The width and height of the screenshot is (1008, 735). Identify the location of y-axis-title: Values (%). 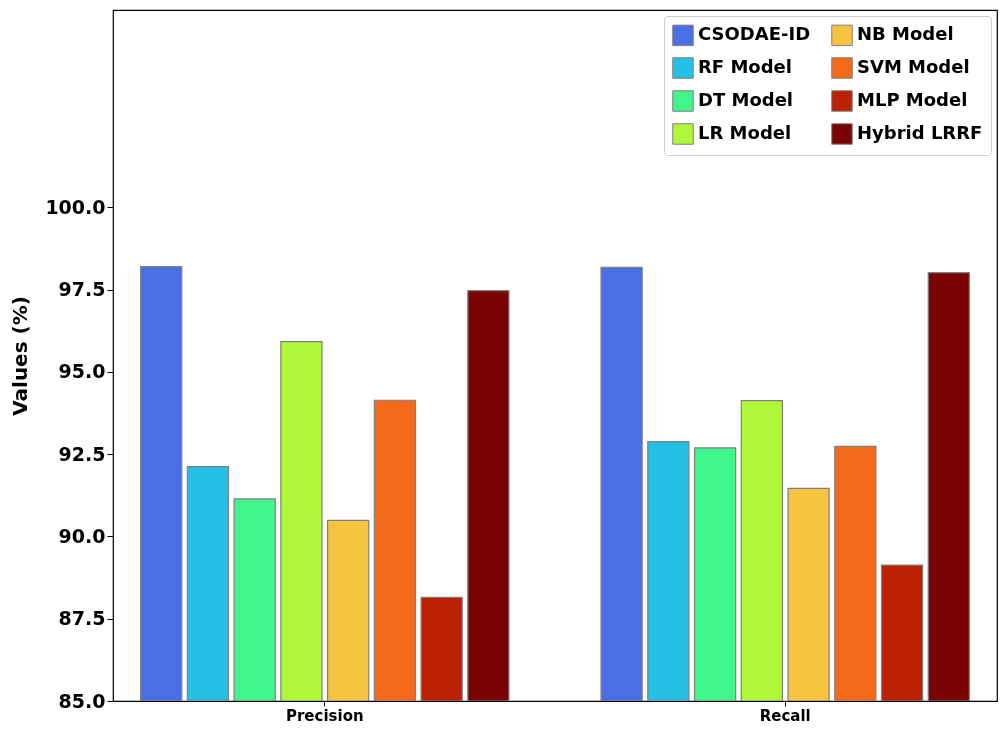
(20, 356).